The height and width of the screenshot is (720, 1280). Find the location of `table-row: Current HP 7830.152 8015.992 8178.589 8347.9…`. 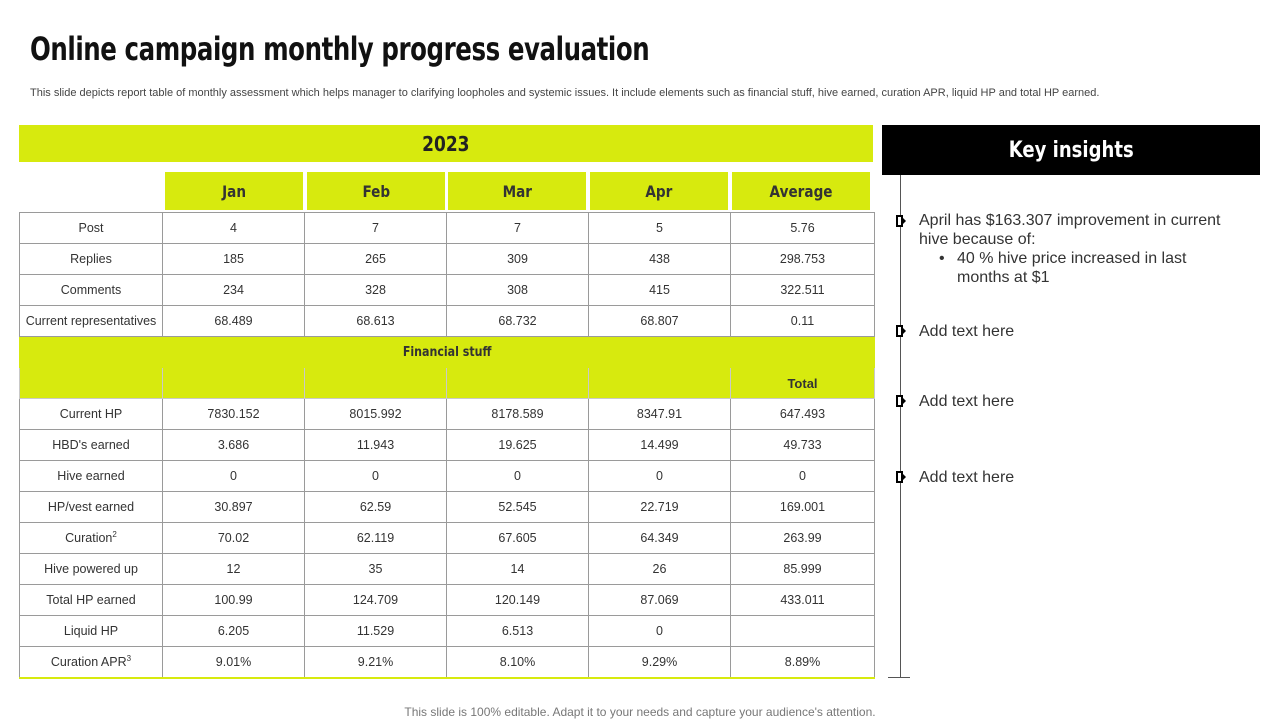

table-row: Current HP 7830.152 8015.992 8178.589 8347.9… is located at coordinates (447, 414).